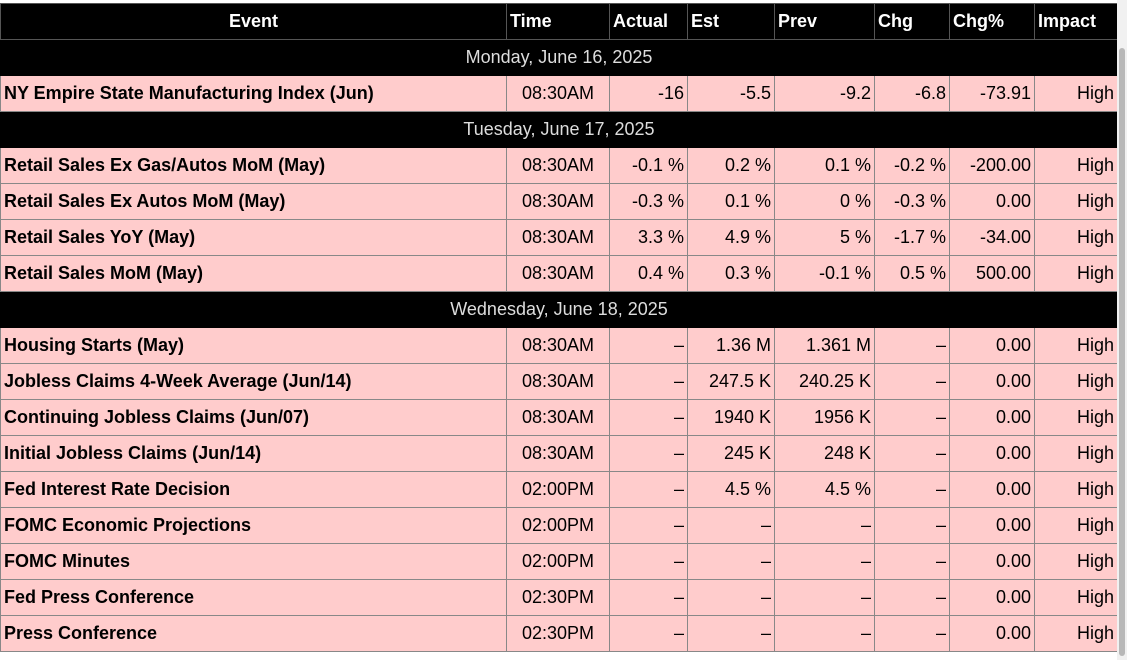 This screenshot has width=1127, height=660. Describe the element at coordinates (253, 21) in the screenshot. I see `column-header-event: Event` at that location.